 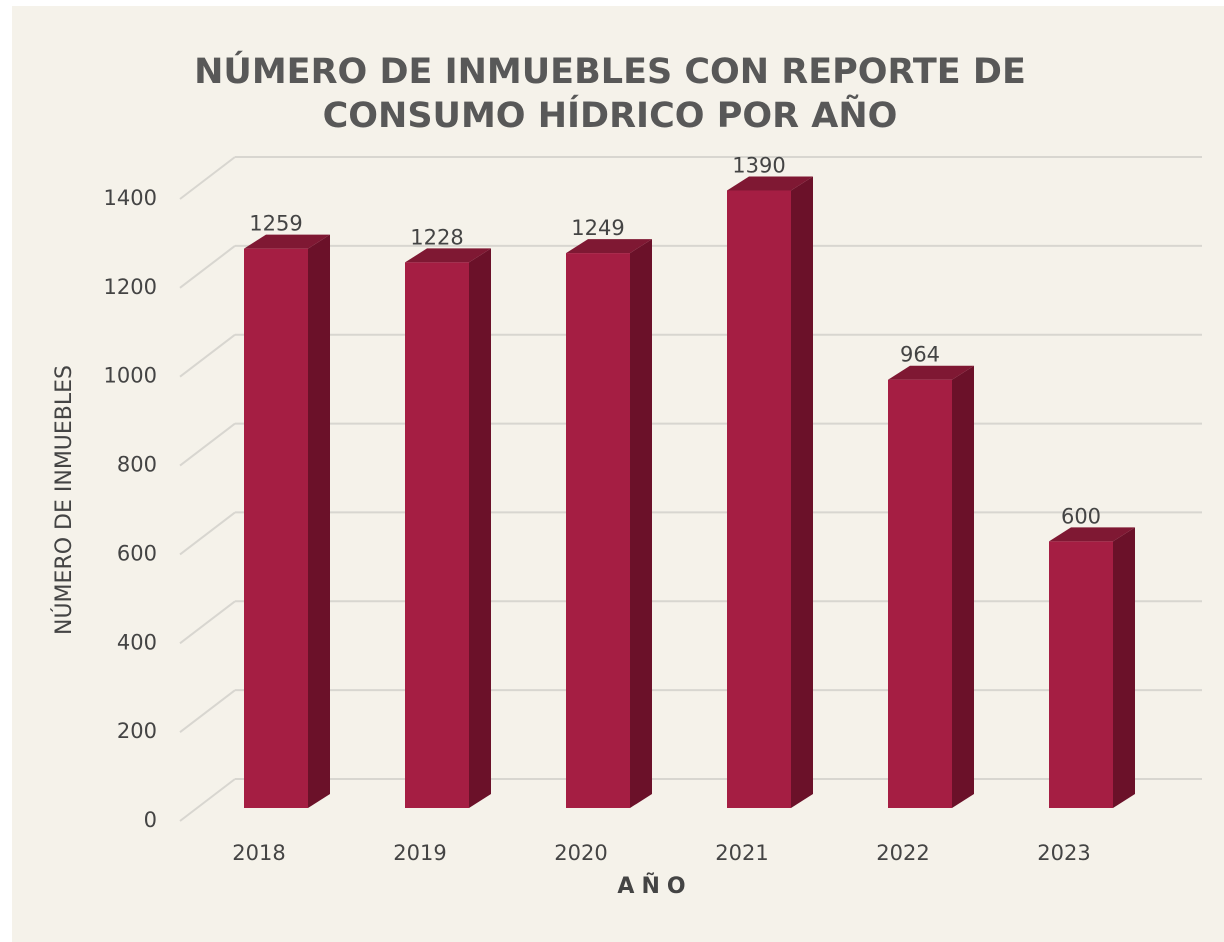 What do you see at coordinates (130, 198) in the screenshot?
I see `y-tick-label: 1400` at bounding box center [130, 198].